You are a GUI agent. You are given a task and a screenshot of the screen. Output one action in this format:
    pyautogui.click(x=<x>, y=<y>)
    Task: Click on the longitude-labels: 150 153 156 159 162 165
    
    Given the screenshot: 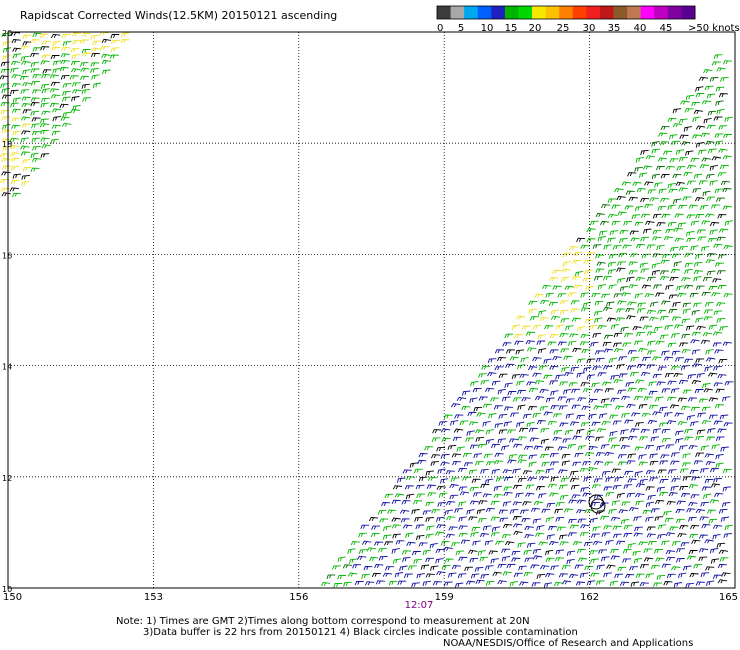 What is the action you would take?
    pyautogui.click(x=370, y=597)
    